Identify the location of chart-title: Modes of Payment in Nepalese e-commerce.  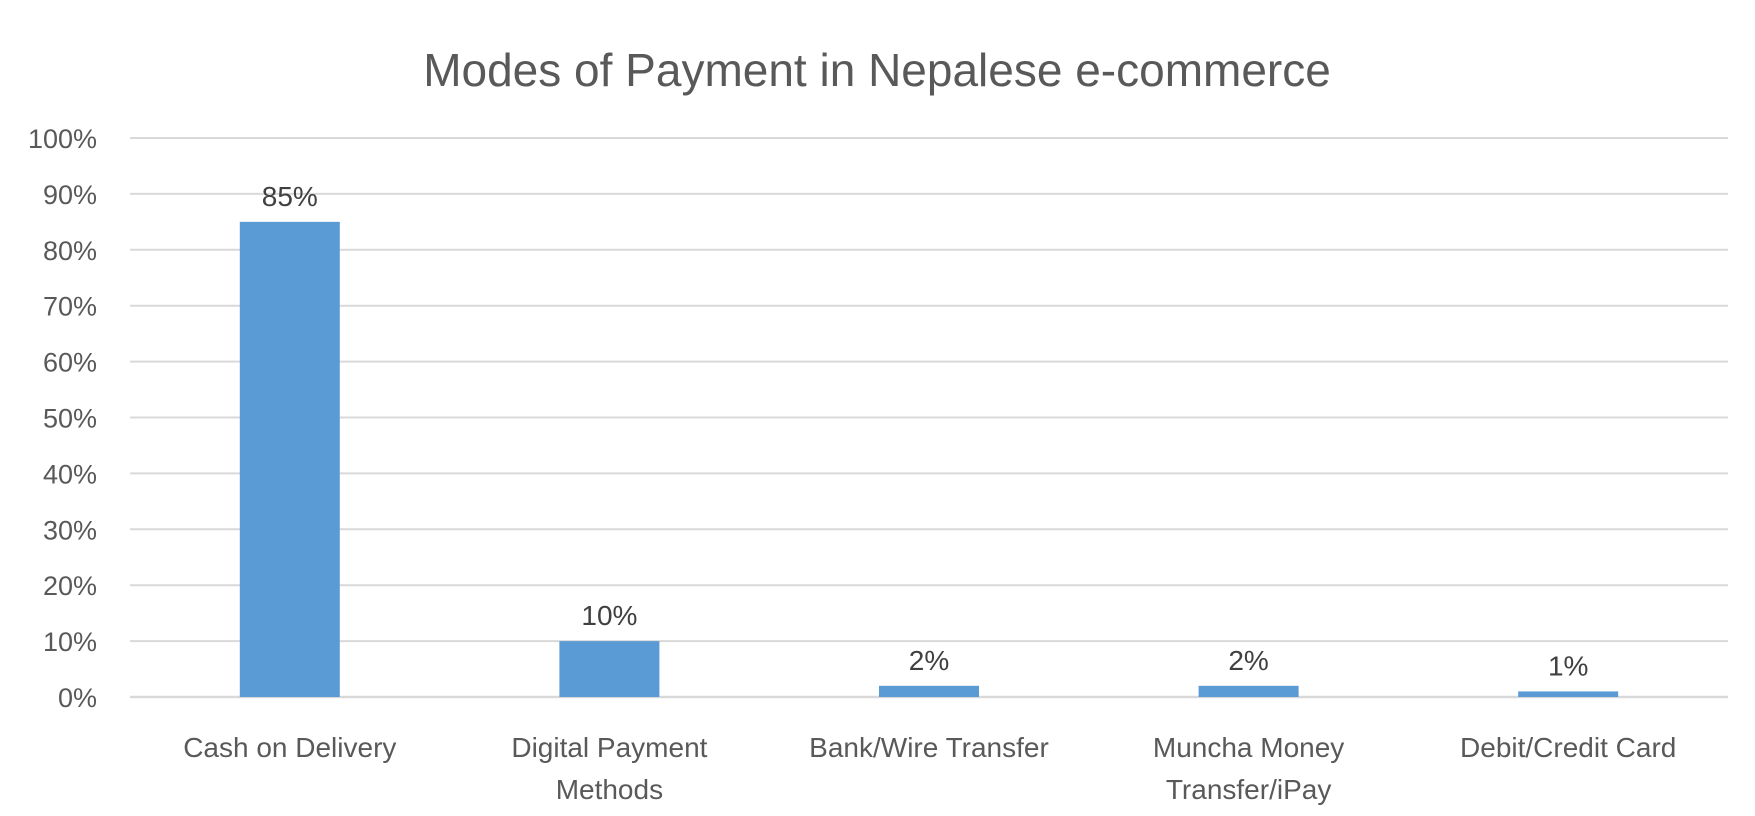
(877, 70).